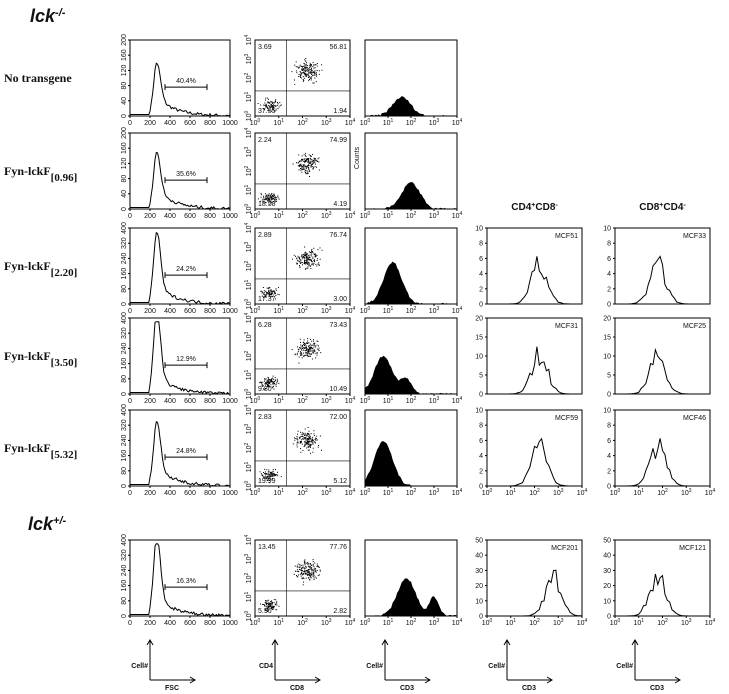  What do you see at coordinates (609, 244) in the screenshot?
I see `y-tick-label: 8` at bounding box center [609, 244].